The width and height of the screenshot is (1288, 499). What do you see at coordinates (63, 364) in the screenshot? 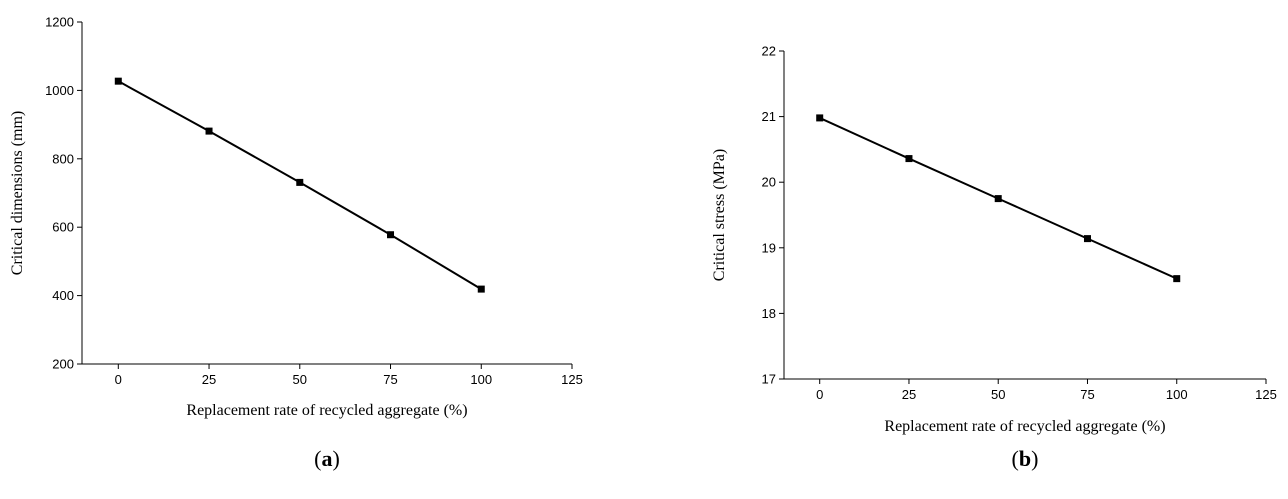
I see `y-tick-label: 200` at bounding box center [63, 364].